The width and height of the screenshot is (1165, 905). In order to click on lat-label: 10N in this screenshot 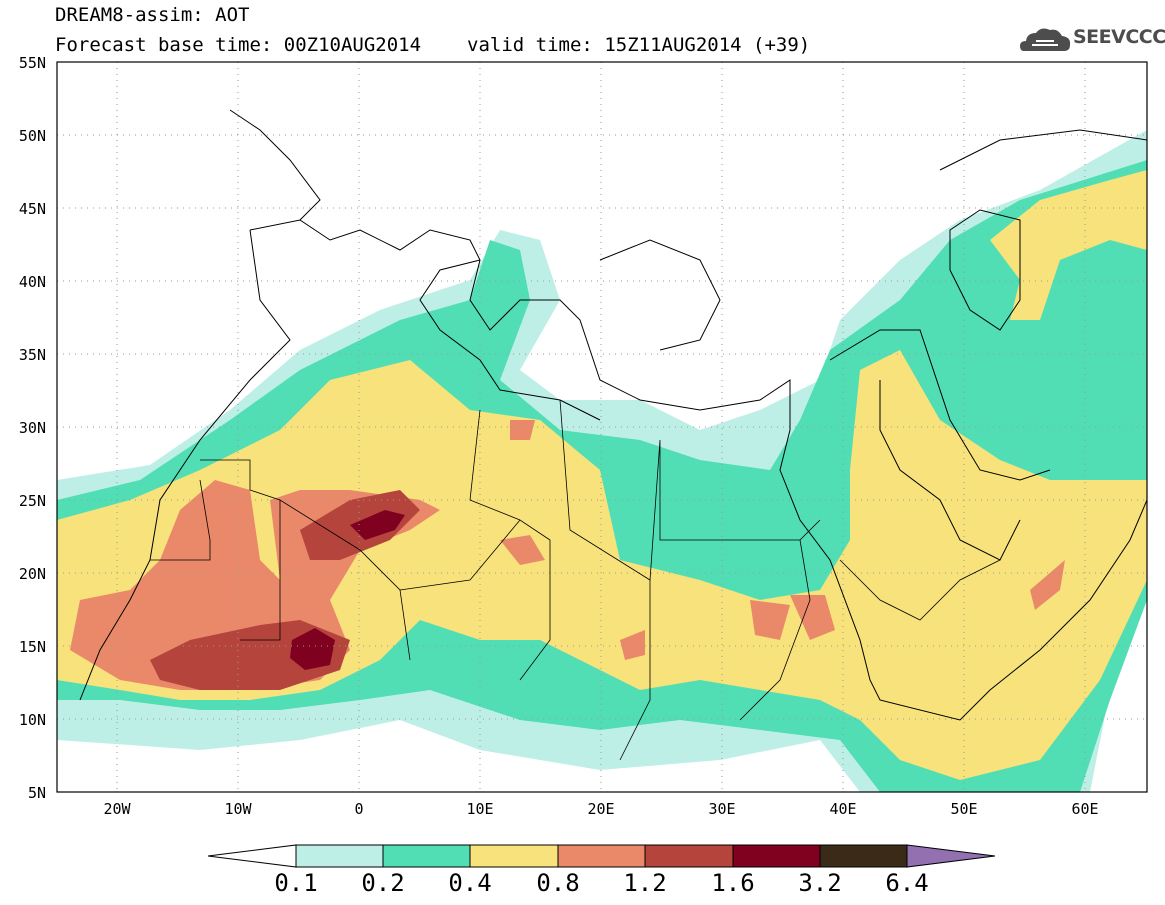, I will do `click(32, 720)`.